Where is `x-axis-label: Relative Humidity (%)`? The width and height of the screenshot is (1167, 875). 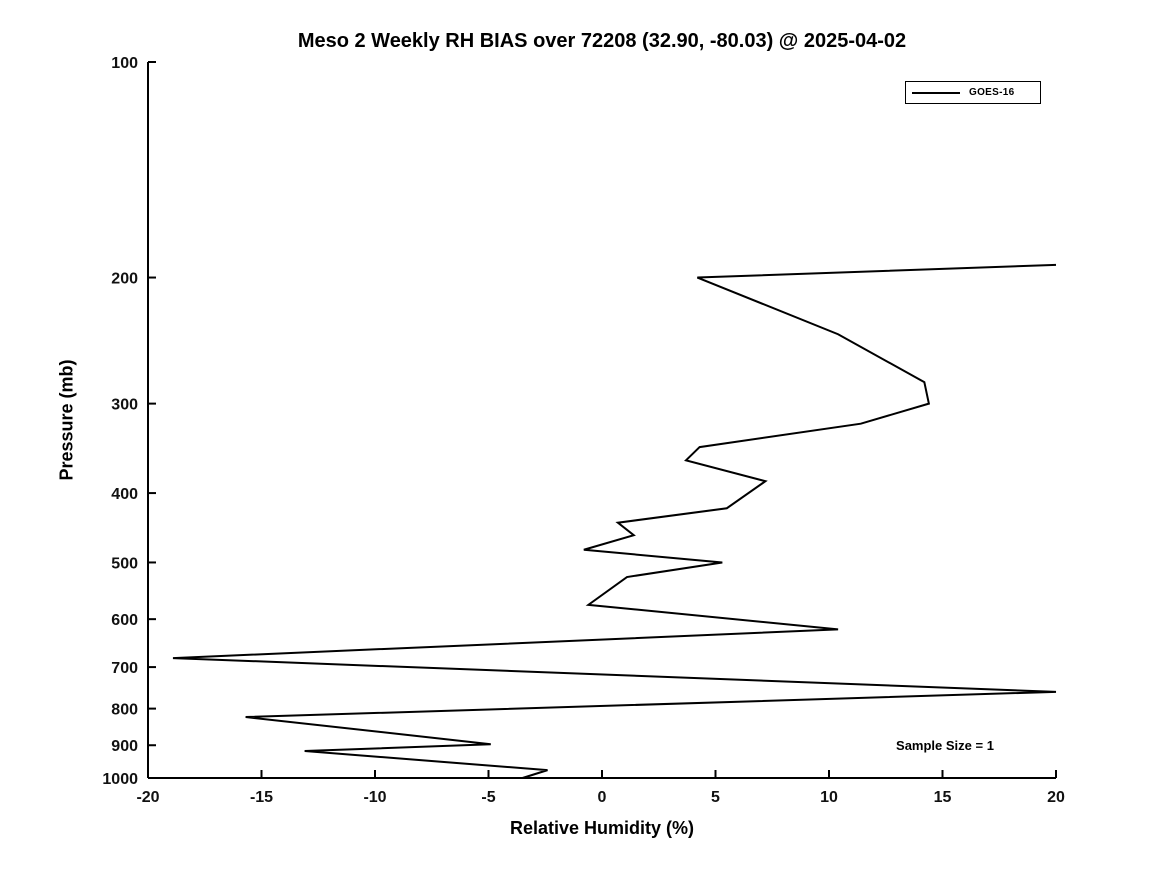 x-axis-label: Relative Humidity (%) is located at coordinates (602, 828).